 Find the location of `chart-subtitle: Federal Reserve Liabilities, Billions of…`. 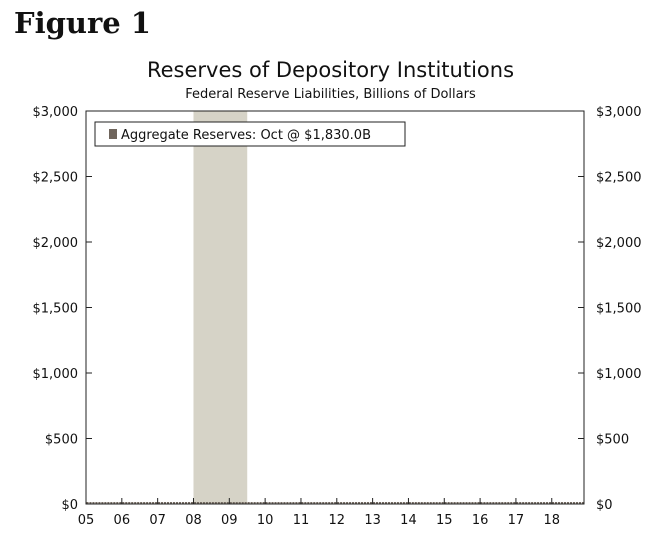

chart-subtitle: Federal Reserve Liabilities, Billions of… is located at coordinates (330, 94).